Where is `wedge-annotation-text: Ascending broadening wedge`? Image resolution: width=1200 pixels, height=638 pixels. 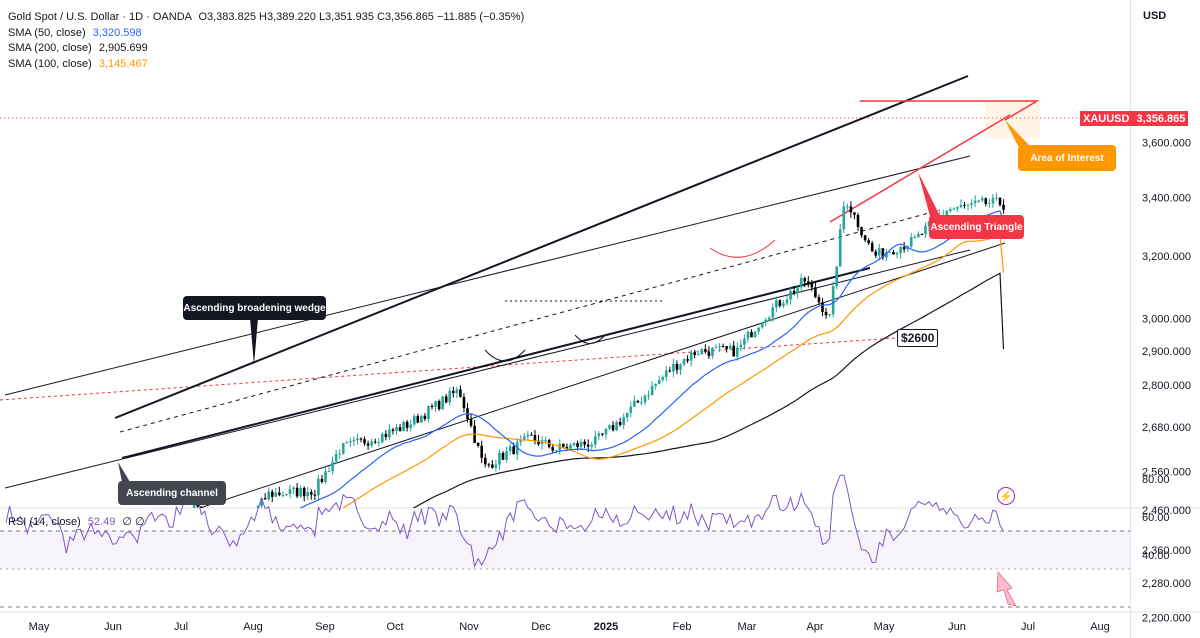 wedge-annotation-text: Ascending broadening wedge is located at coordinates (254, 308).